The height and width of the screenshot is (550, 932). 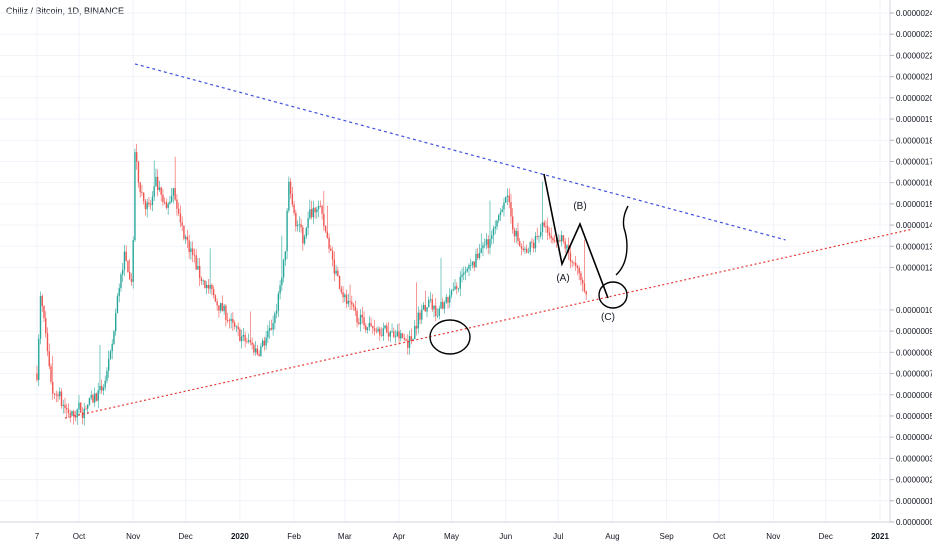 I want to click on wave-c-circle, so click(x=613, y=295).